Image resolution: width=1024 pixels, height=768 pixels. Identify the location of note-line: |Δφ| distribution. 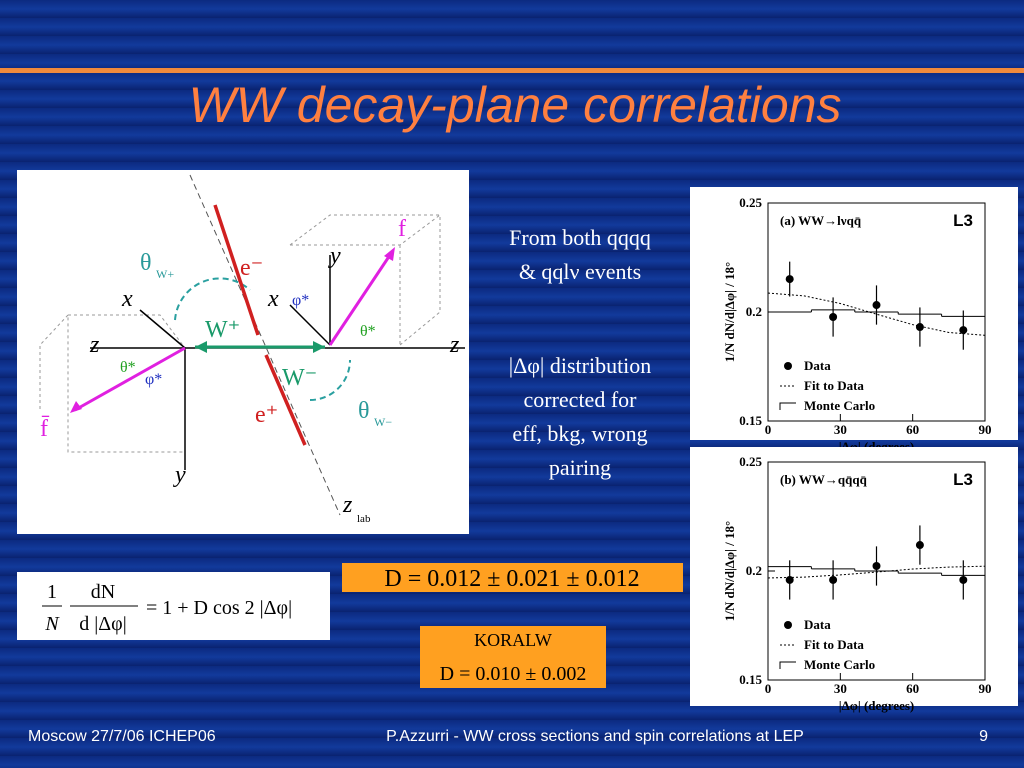
(580, 365).